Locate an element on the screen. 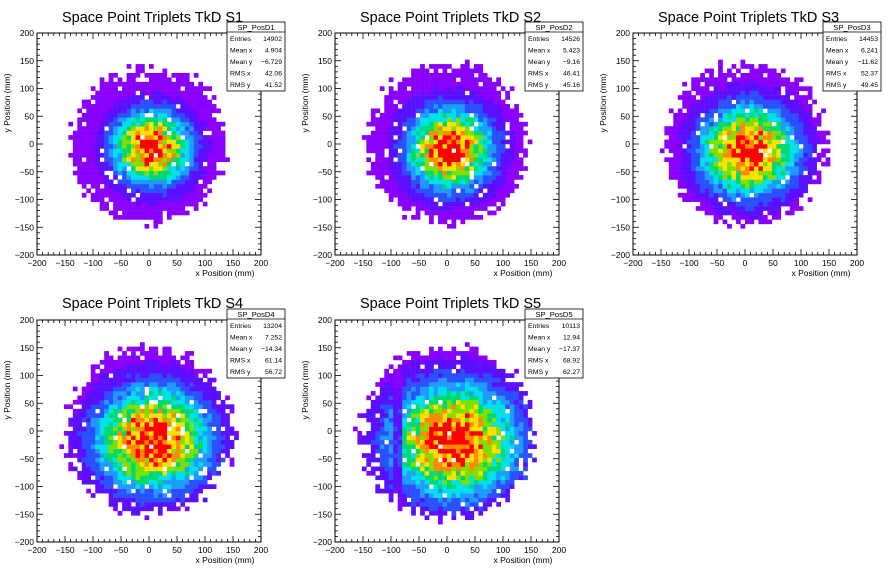 This screenshot has width=896, height=572. y-tick-label: 200 is located at coordinates (27, 320).